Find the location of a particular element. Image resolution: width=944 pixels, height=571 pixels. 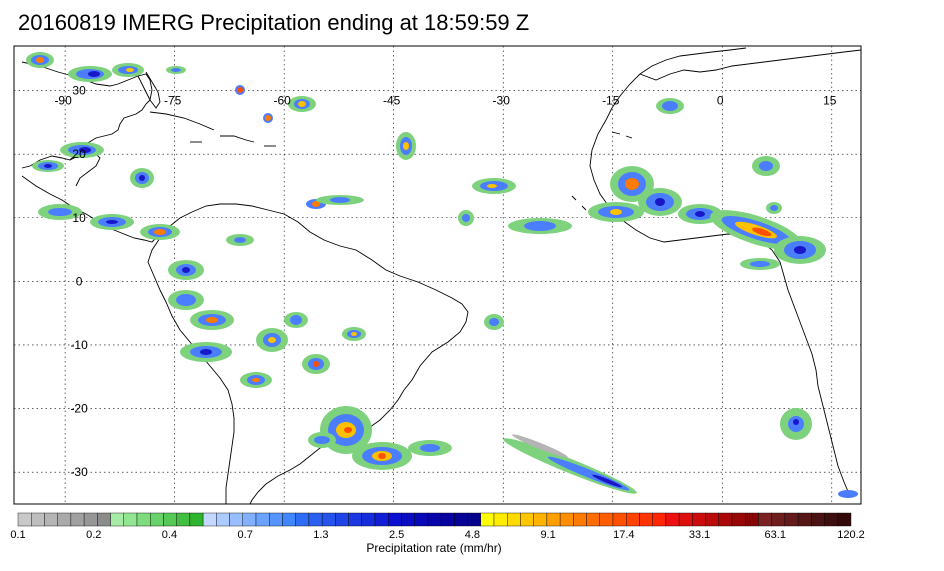

latitude-label: -10 is located at coordinates (79, 345).